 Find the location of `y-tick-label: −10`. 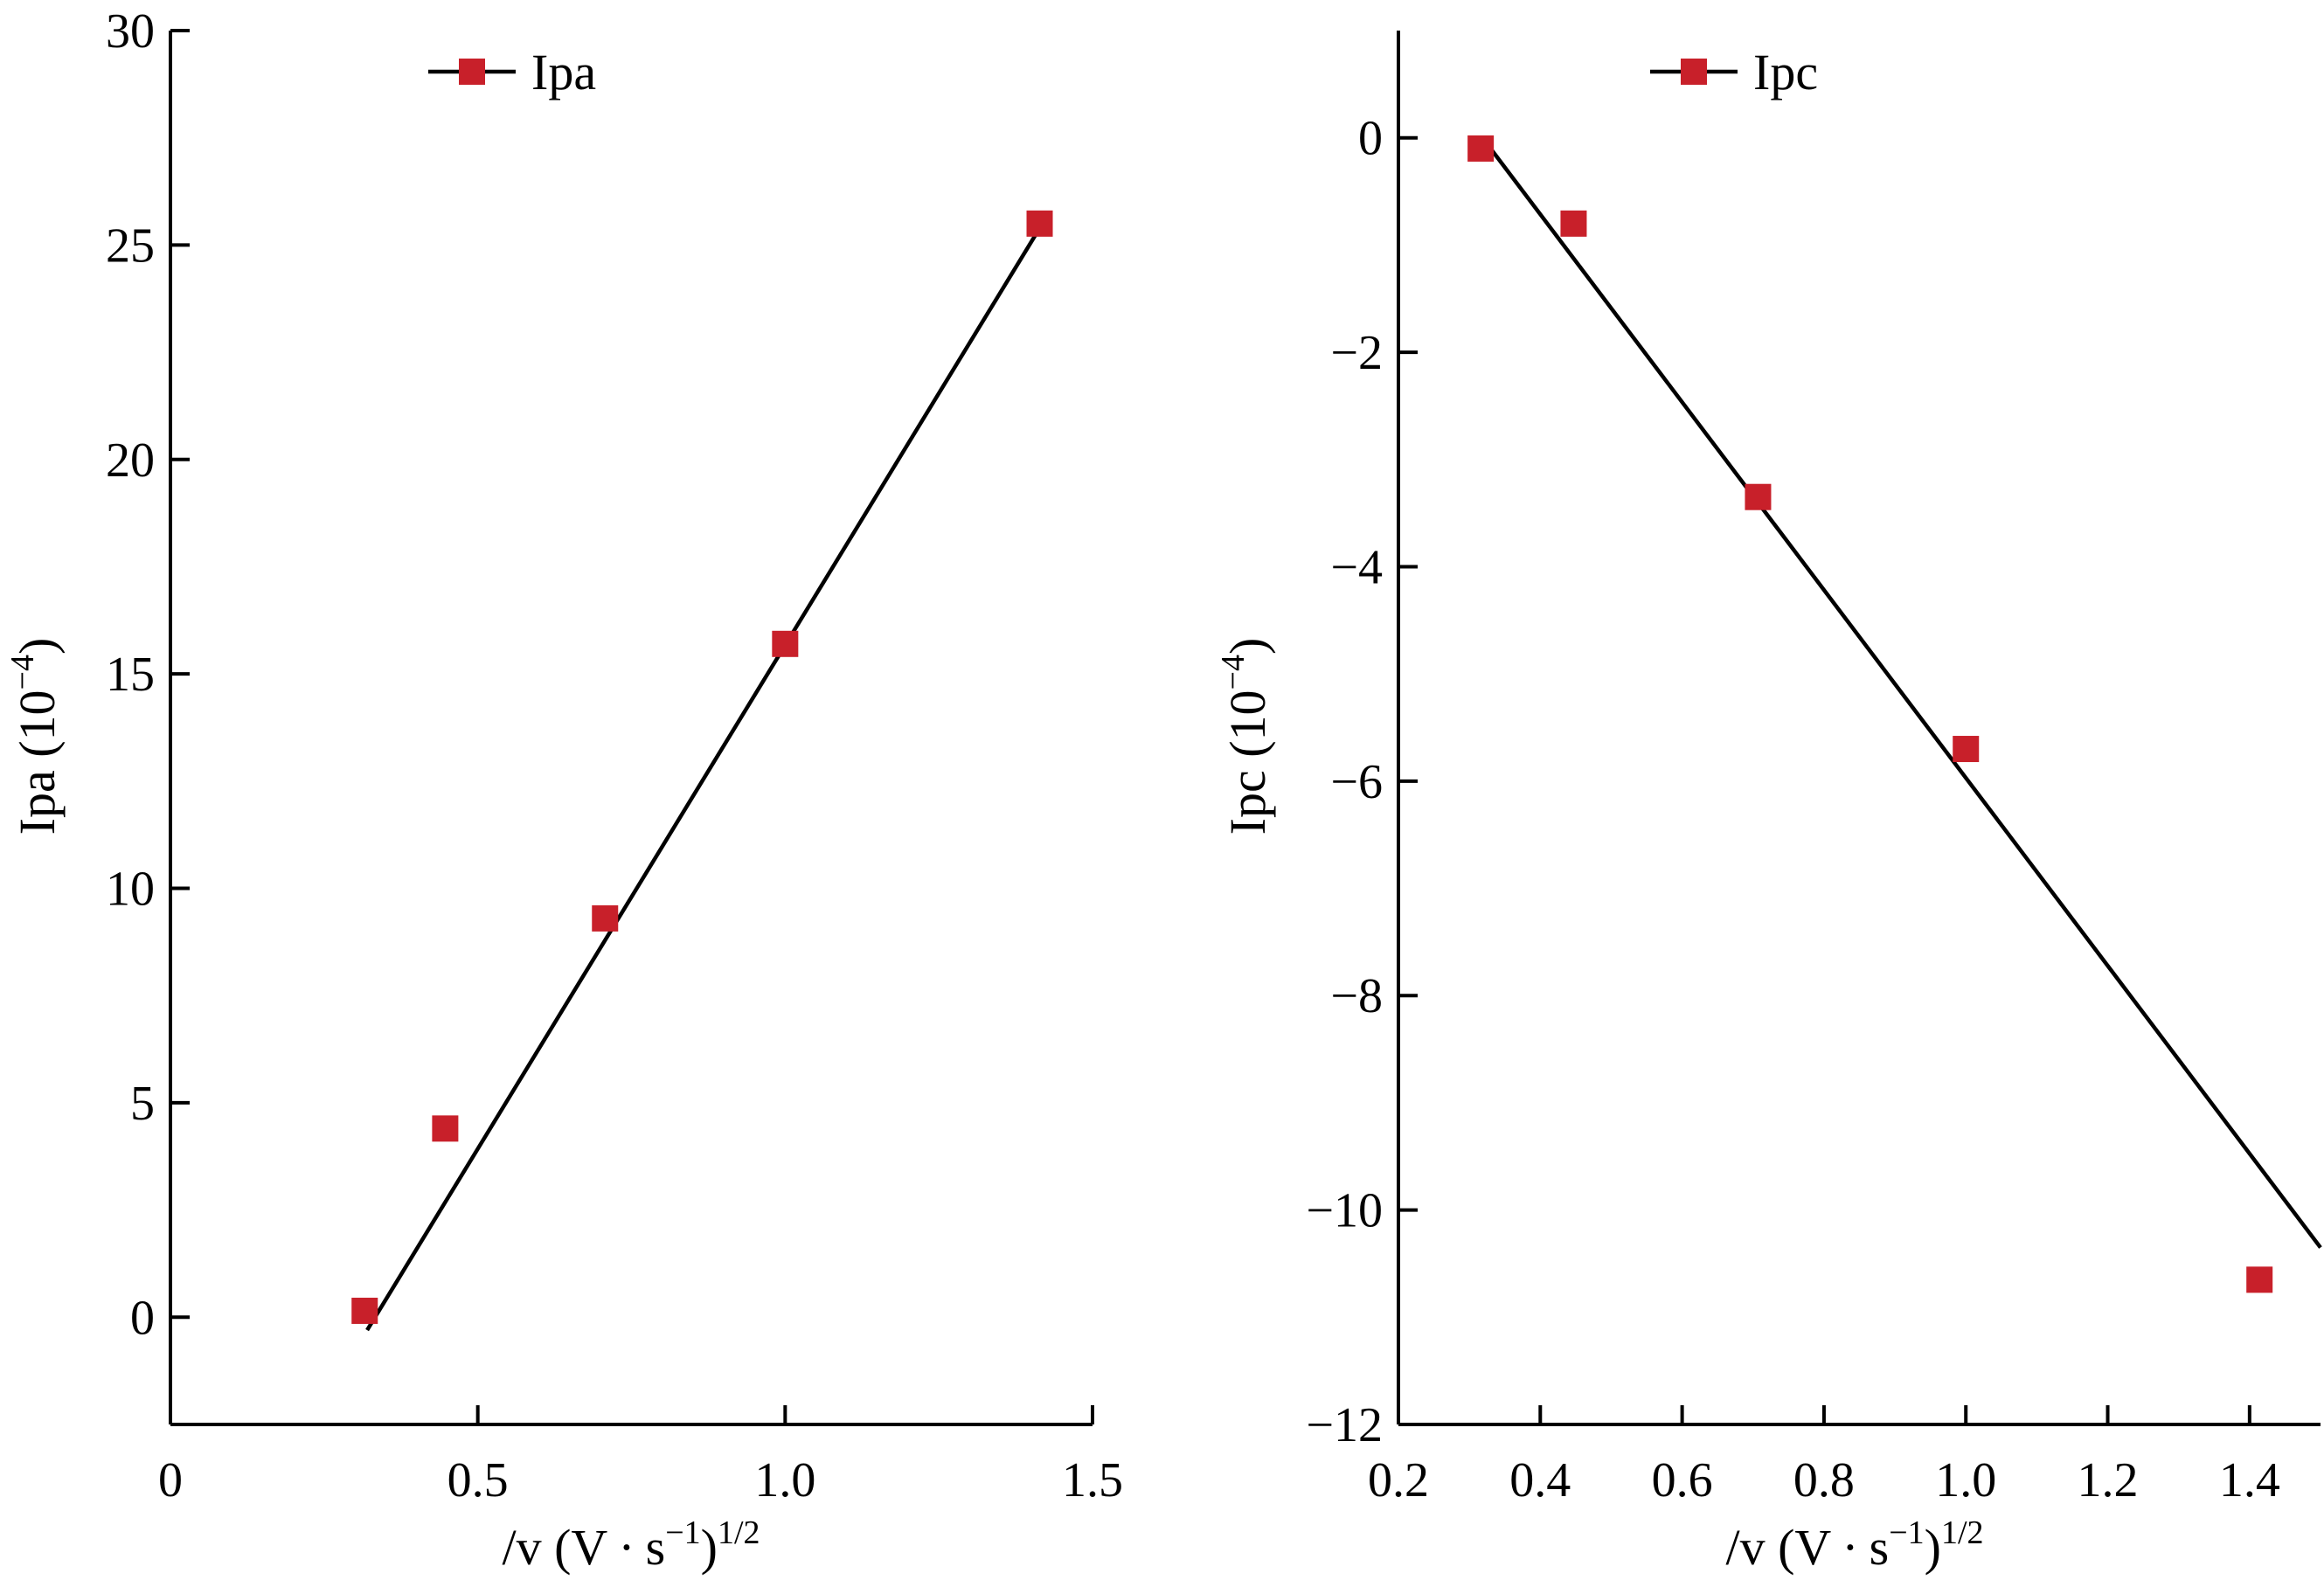

y-tick-label: −10 is located at coordinates (1344, 1211).